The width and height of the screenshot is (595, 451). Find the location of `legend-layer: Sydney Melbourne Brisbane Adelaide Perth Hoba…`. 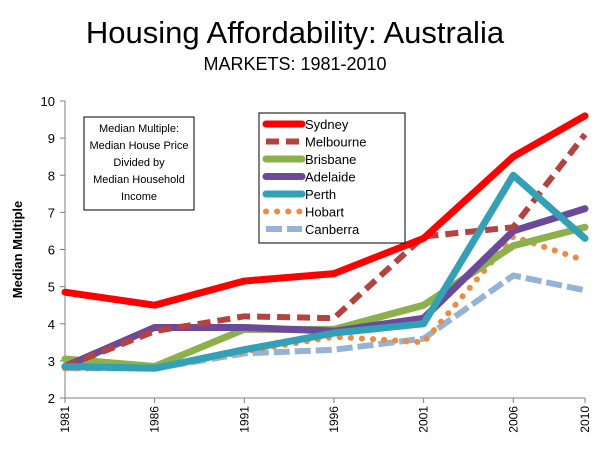

legend-layer: Sydney Melbourne Brisbane Adelaide Perth Hoba… is located at coordinates (332, 178).